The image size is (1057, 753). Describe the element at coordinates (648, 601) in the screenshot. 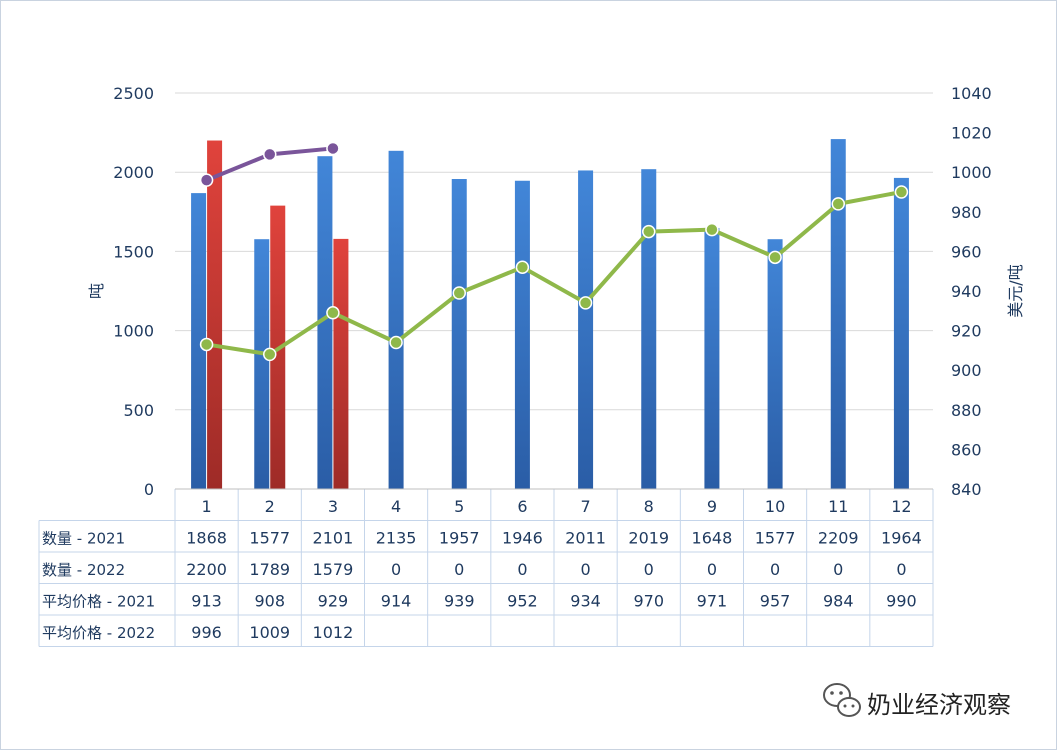

I see `table-cell-value: 970` at that location.